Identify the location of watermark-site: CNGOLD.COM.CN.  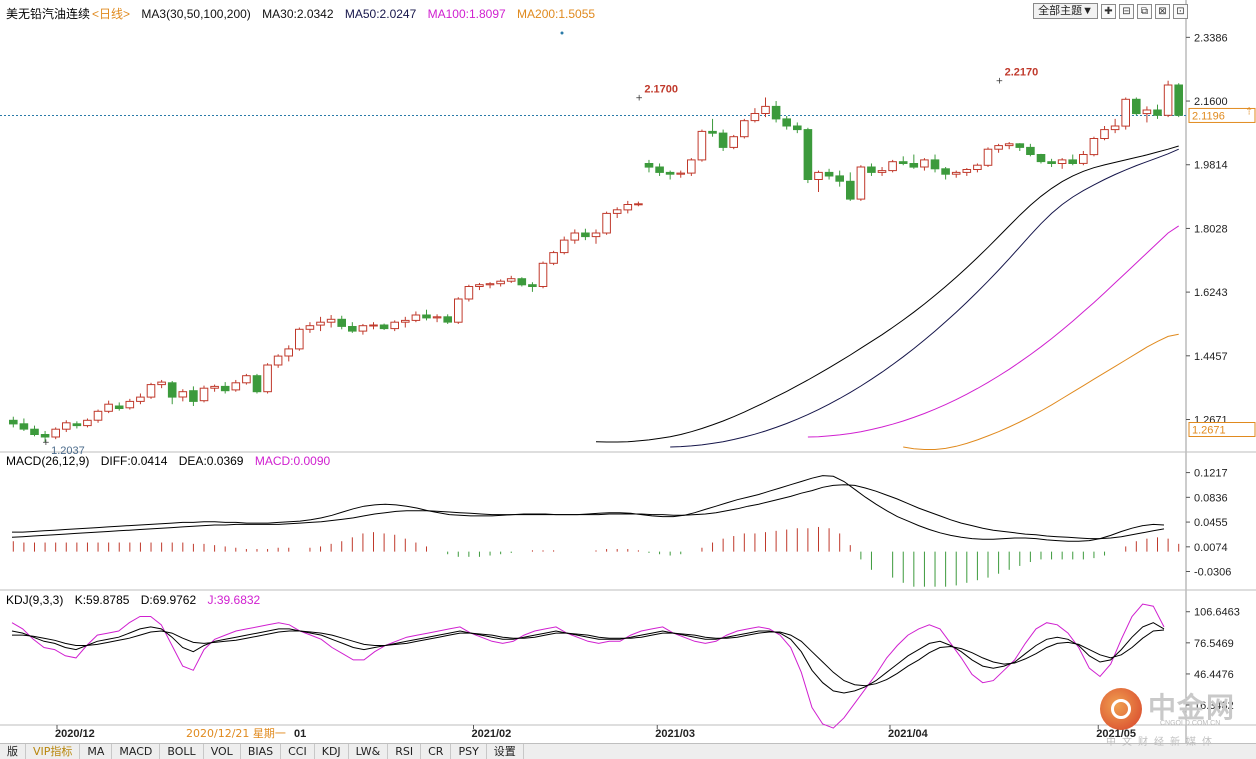
(1190, 723).